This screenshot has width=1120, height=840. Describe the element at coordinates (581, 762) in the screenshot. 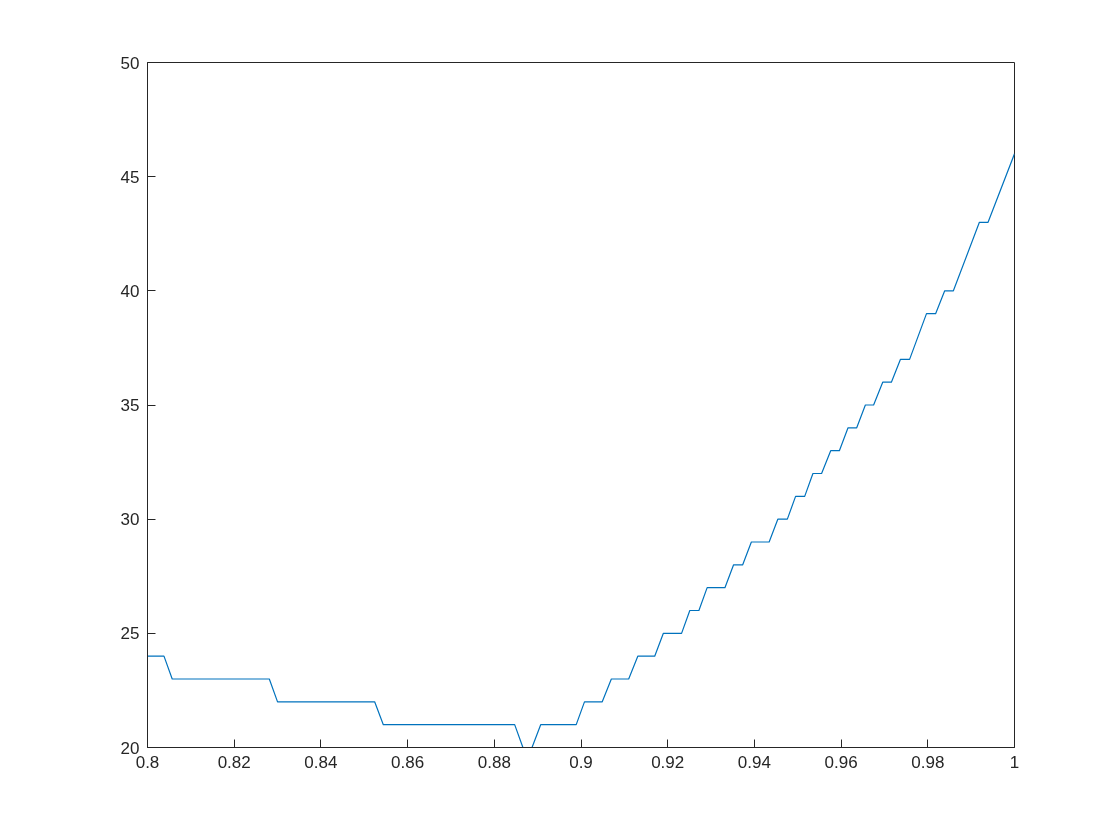

I see `x-tick-label: 0.9` at that location.